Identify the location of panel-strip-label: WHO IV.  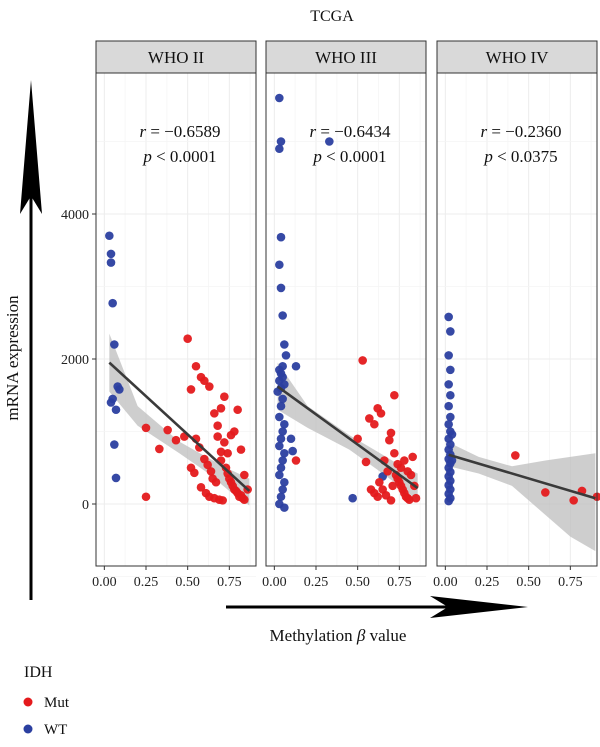
(518, 57).